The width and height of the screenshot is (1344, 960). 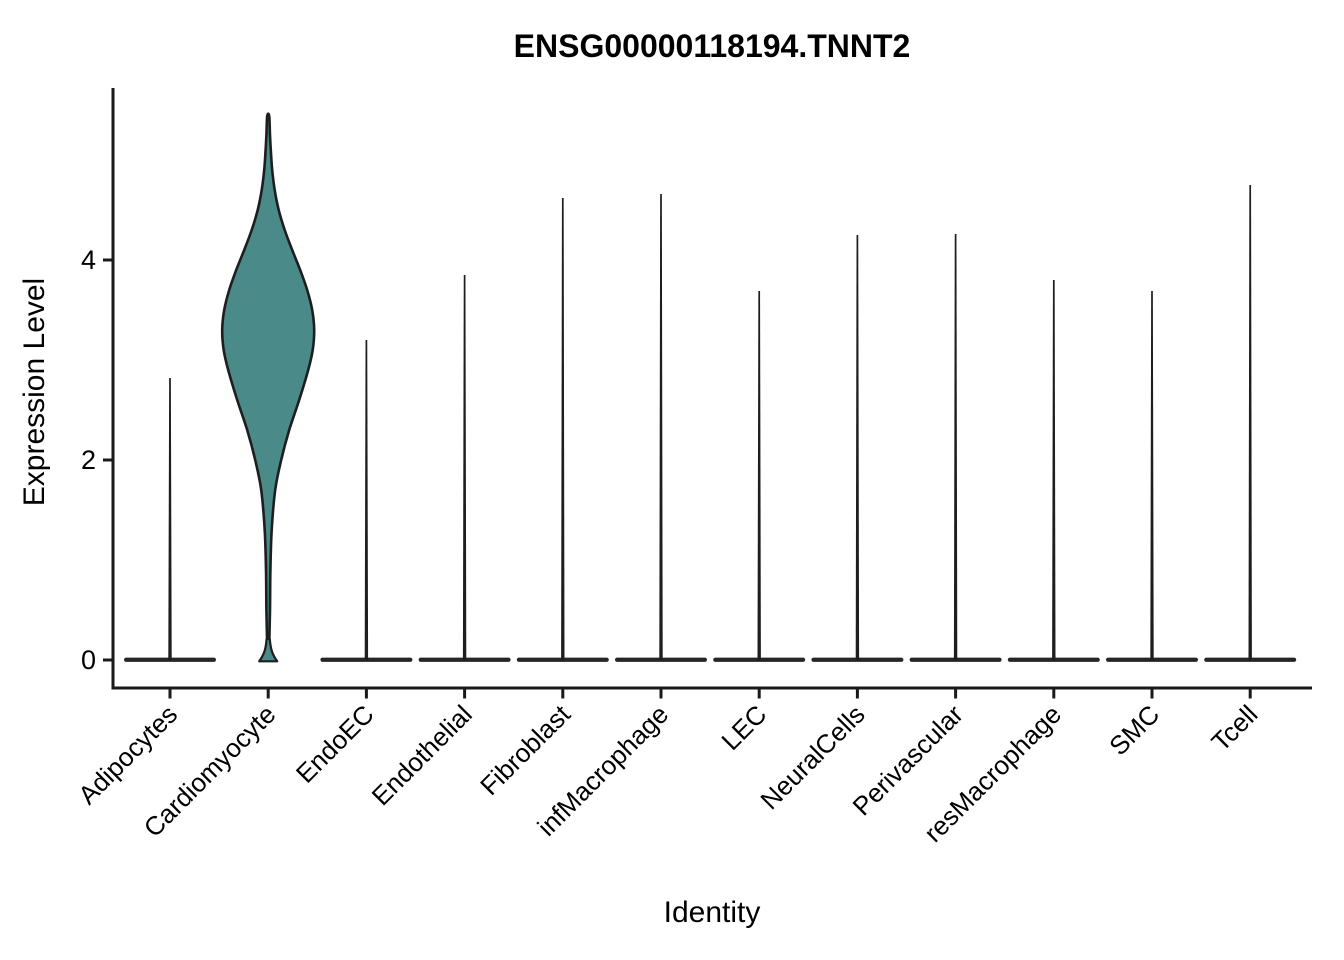 What do you see at coordinates (1234, 728) in the screenshot?
I see `x-category-label-Tcell: Tcell` at bounding box center [1234, 728].